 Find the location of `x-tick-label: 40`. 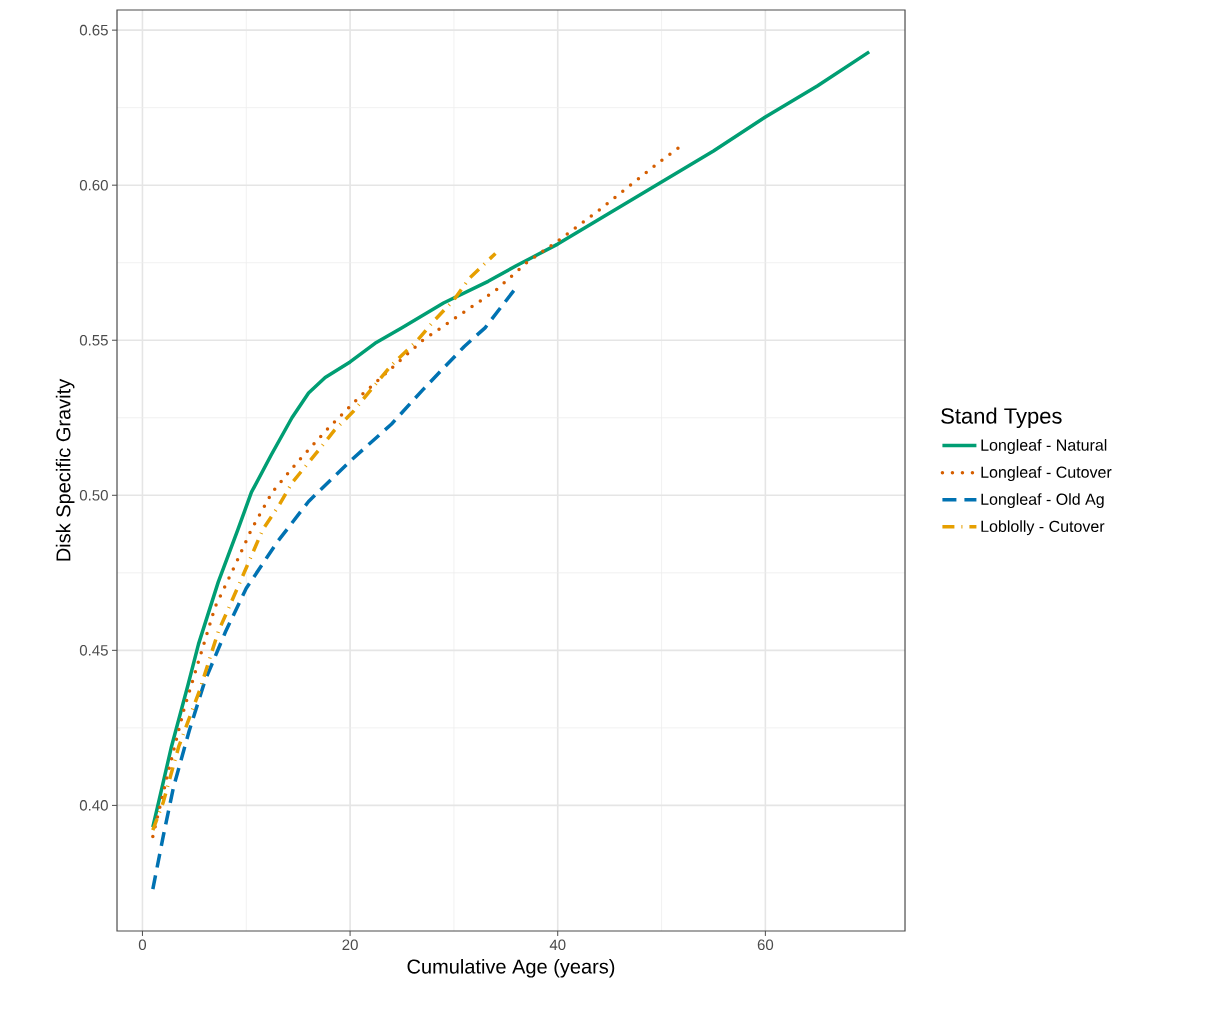

x-tick-label: 40 is located at coordinates (557, 945).